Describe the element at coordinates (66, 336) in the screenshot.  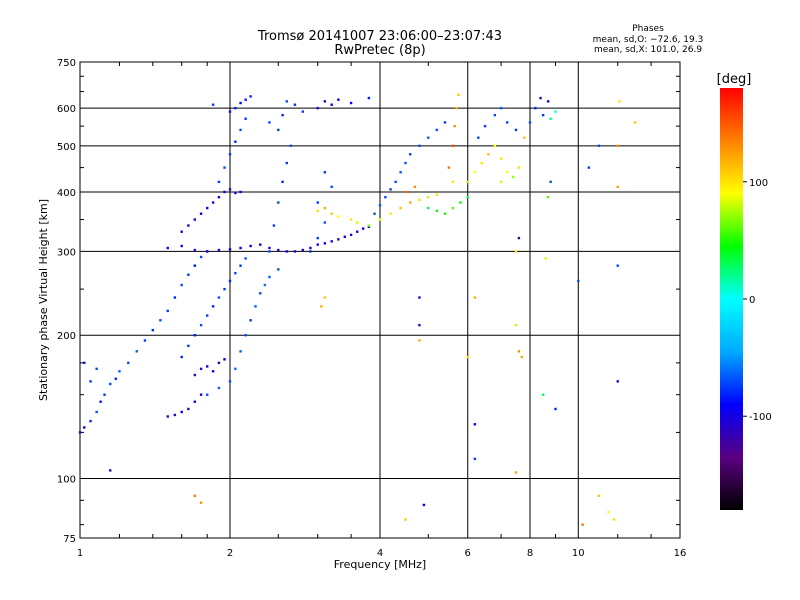
I see `y-tick-label: 200` at that location.